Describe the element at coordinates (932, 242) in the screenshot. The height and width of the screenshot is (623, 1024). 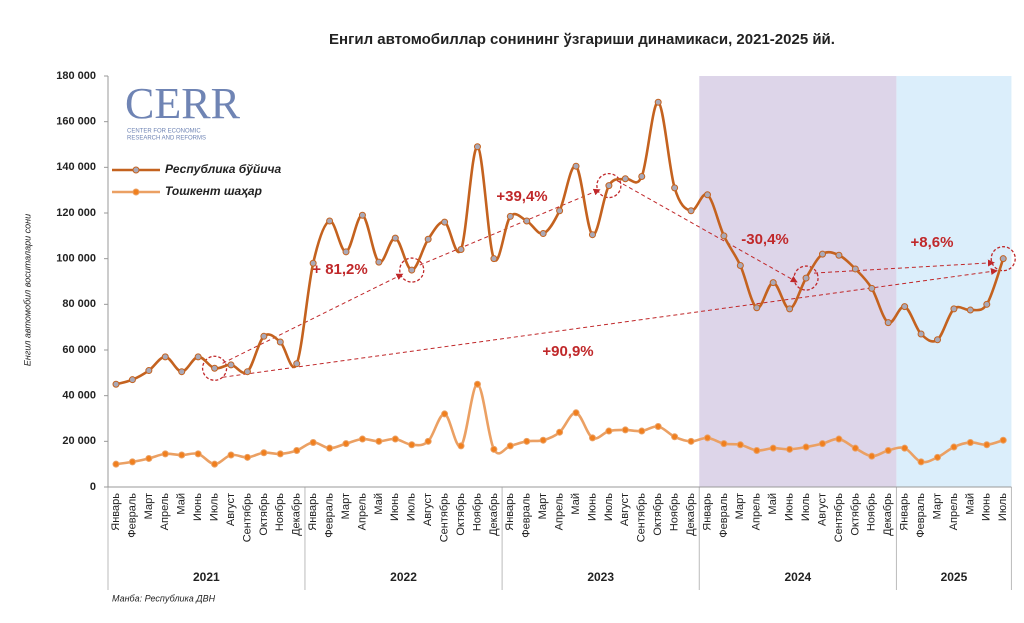
I see `annotation: +8,6%` at that location.